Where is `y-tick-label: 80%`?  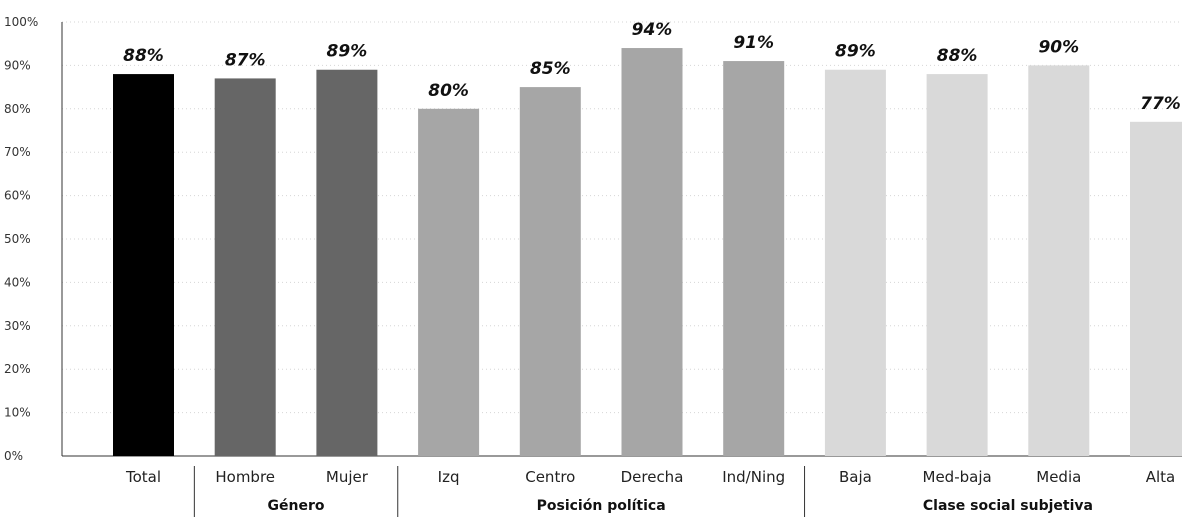 y-tick-label: 80% is located at coordinates (17, 109).